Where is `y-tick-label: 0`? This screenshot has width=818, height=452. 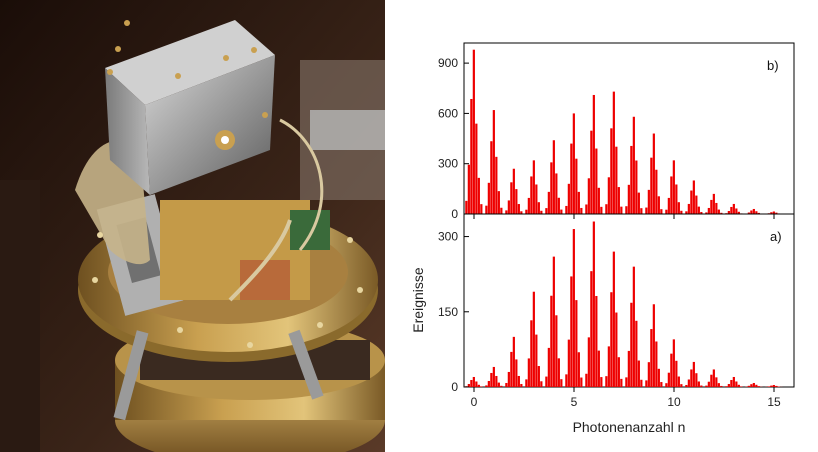 y-tick-label: 0 is located at coordinates (454, 214).